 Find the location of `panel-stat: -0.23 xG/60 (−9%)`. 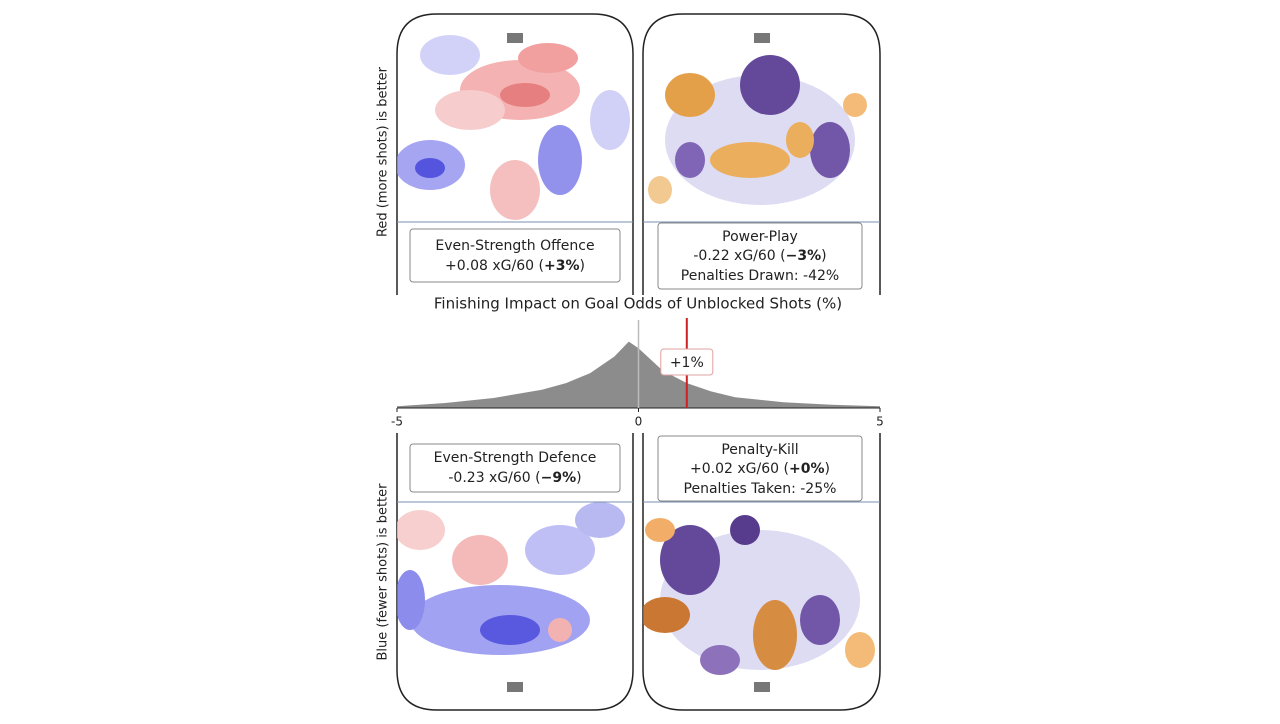

panel-stat: -0.23 xG/60 (−9%) is located at coordinates (514, 478).